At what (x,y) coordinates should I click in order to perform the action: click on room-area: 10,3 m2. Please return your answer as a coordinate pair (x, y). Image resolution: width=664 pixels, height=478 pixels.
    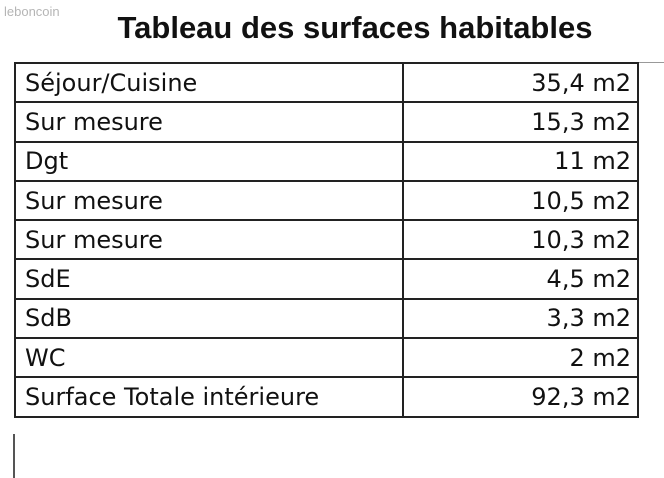
    Looking at the image, I should click on (520, 240).